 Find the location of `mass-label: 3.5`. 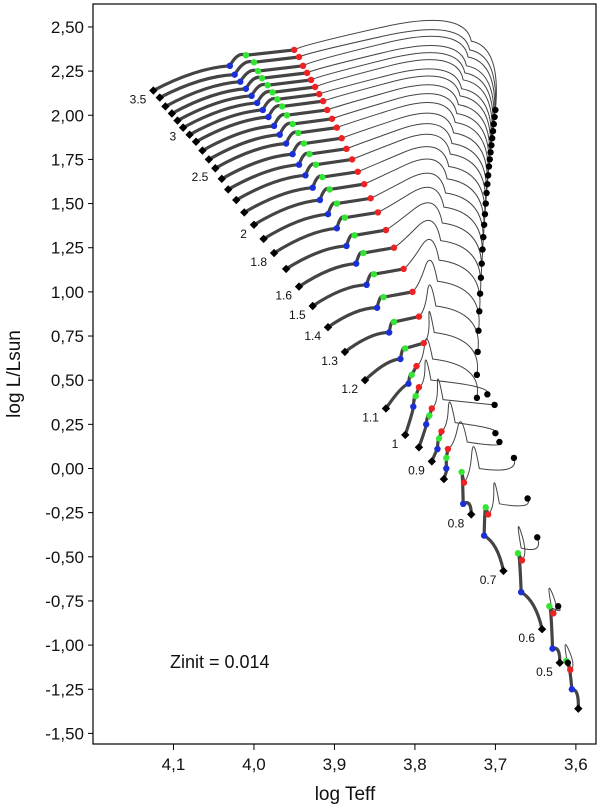

mass-label: 3.5 is located at coordinates (138, 100).